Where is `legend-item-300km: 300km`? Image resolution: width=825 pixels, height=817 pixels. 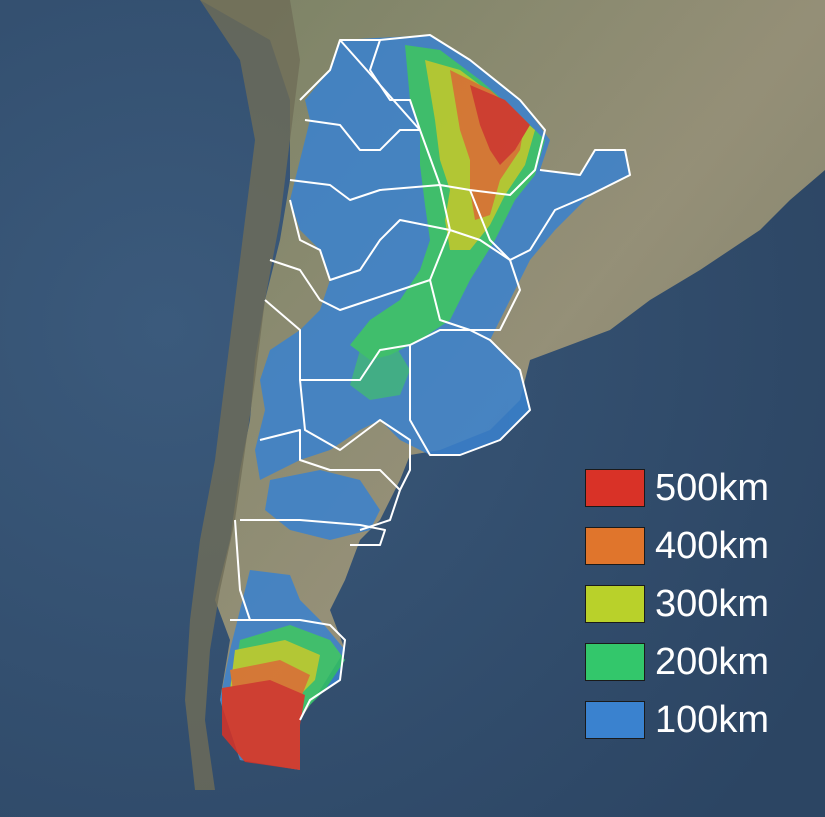 legend-item-300km: 300km is located at coordinates (695, 603).